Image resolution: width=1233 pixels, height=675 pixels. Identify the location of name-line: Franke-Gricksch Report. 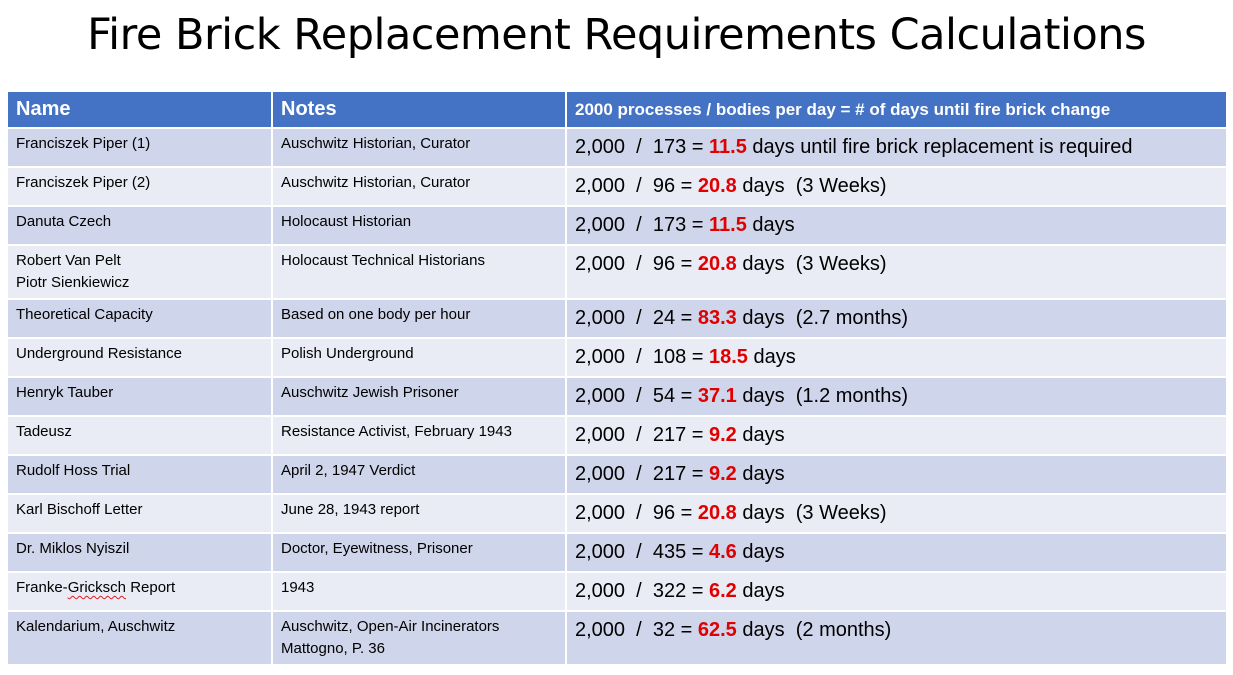
(96, 587).